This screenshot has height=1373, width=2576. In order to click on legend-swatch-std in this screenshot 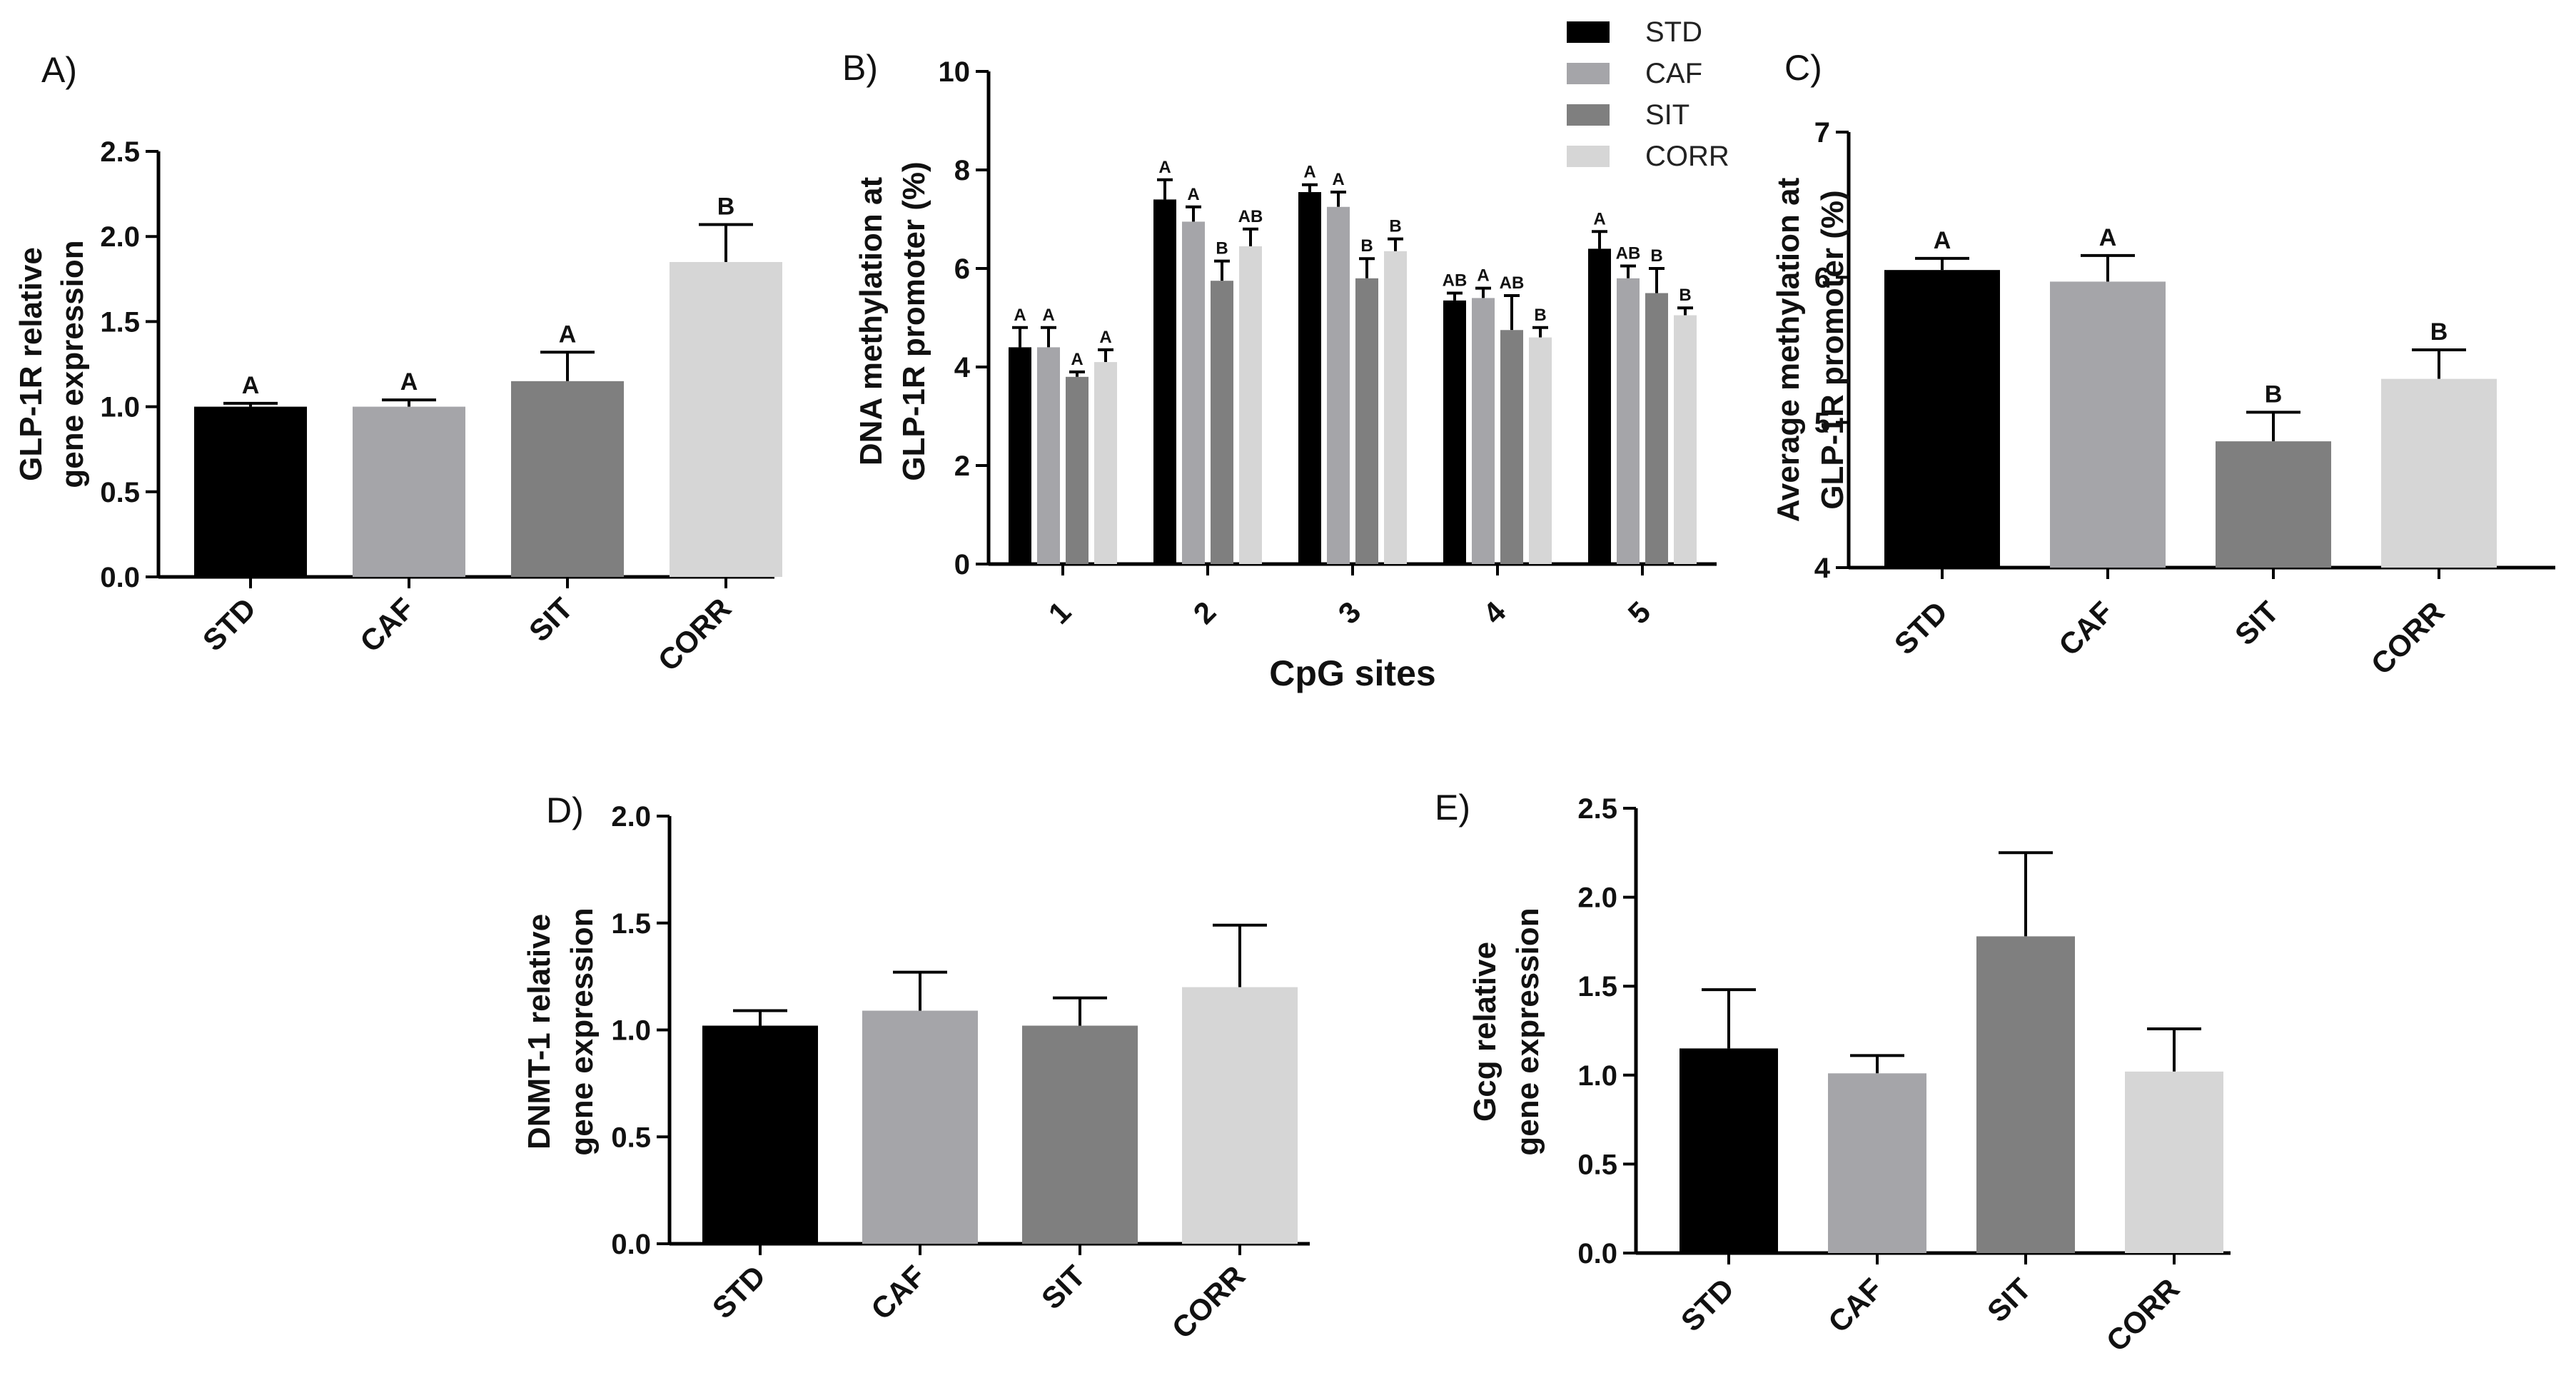, I will do `click(1588, 32)`.